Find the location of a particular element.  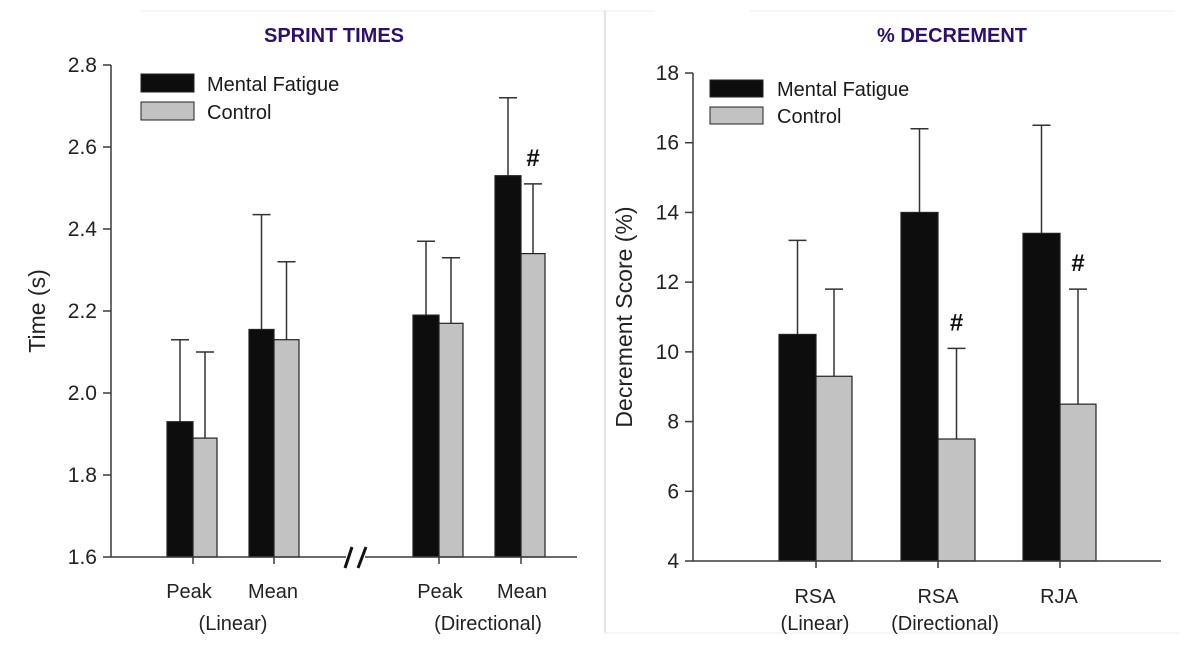

y-axis: 1.6 1.8 2.0 2.2 2.4 2.6 2.8 is located at coordinates (90, 311).